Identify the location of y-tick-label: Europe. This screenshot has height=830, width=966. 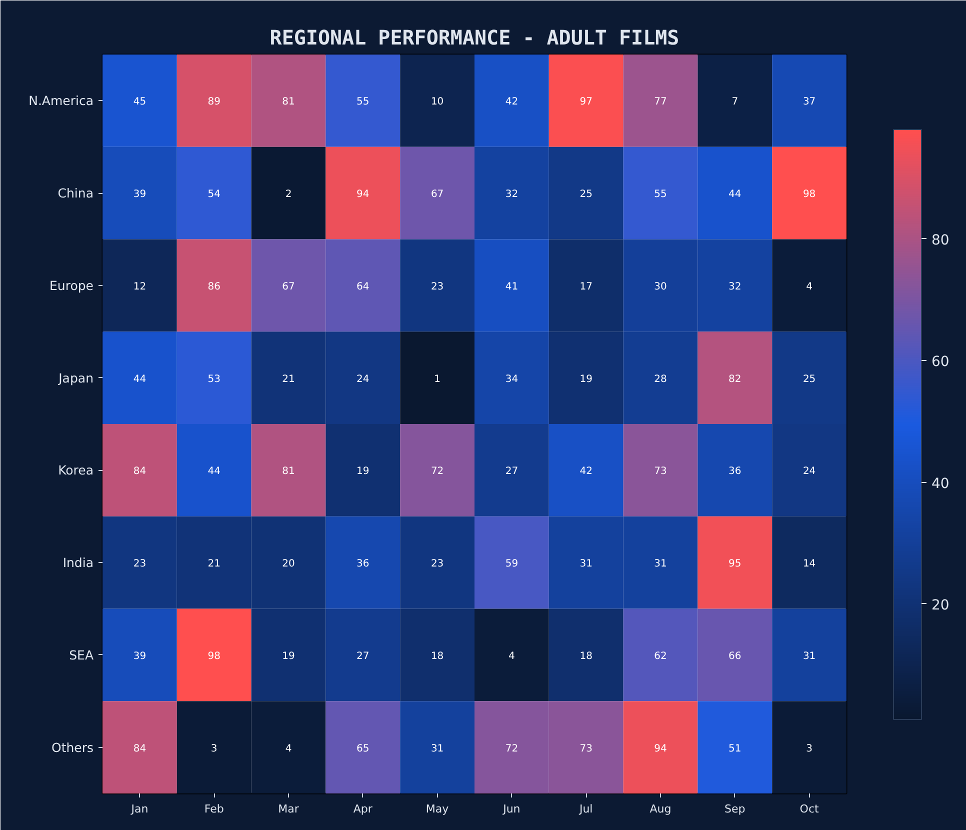
(72, 285).